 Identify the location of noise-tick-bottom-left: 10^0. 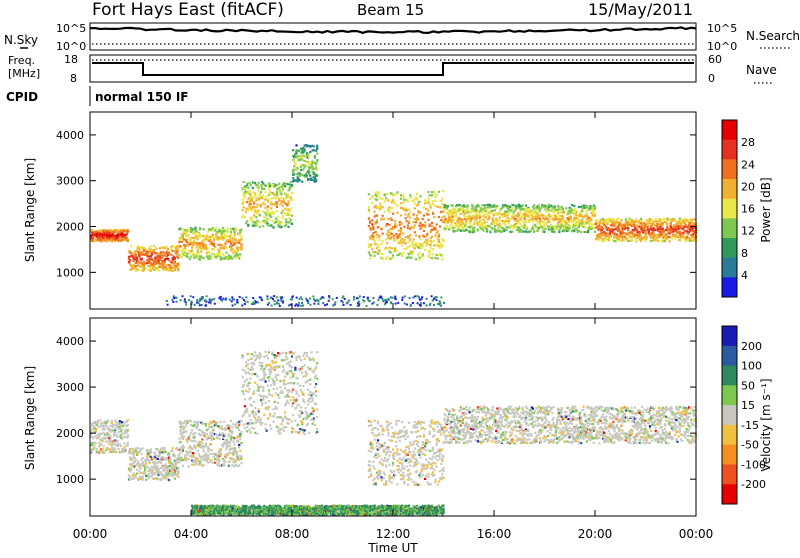
(71, 46).